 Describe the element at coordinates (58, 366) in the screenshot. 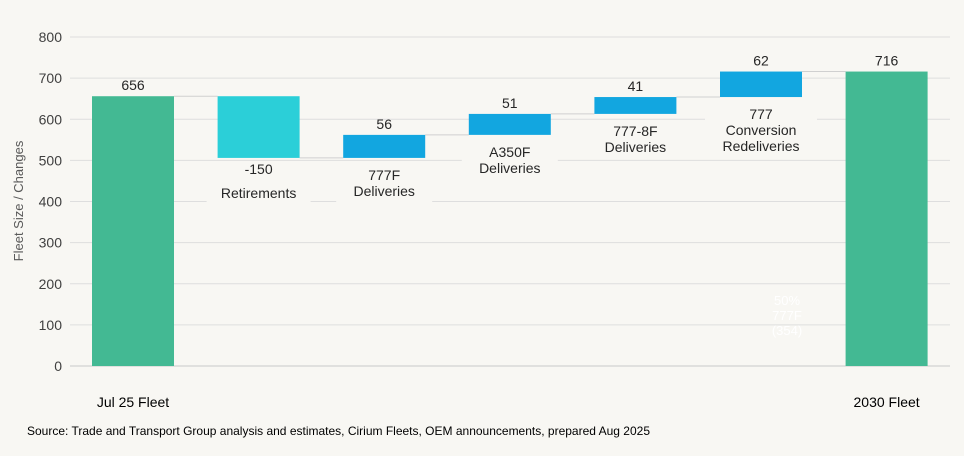

I see `y-tick-label: 0` at that location.